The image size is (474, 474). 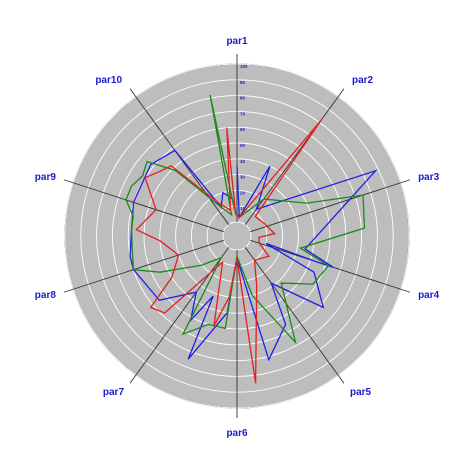 What do you see at coordinates (243, 129) in the screenshot?
I see `tick-label: 60` at bounding box center [243, 129].